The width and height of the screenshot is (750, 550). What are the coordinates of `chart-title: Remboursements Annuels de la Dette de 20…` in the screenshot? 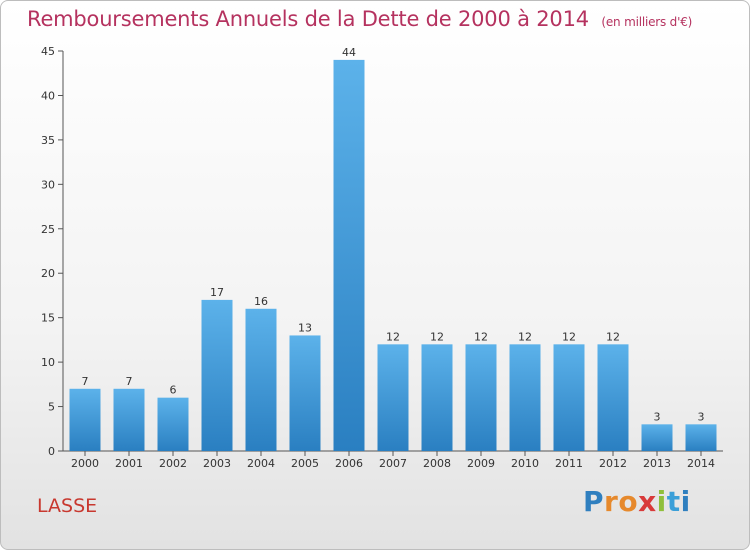 It's located at (359, 19).